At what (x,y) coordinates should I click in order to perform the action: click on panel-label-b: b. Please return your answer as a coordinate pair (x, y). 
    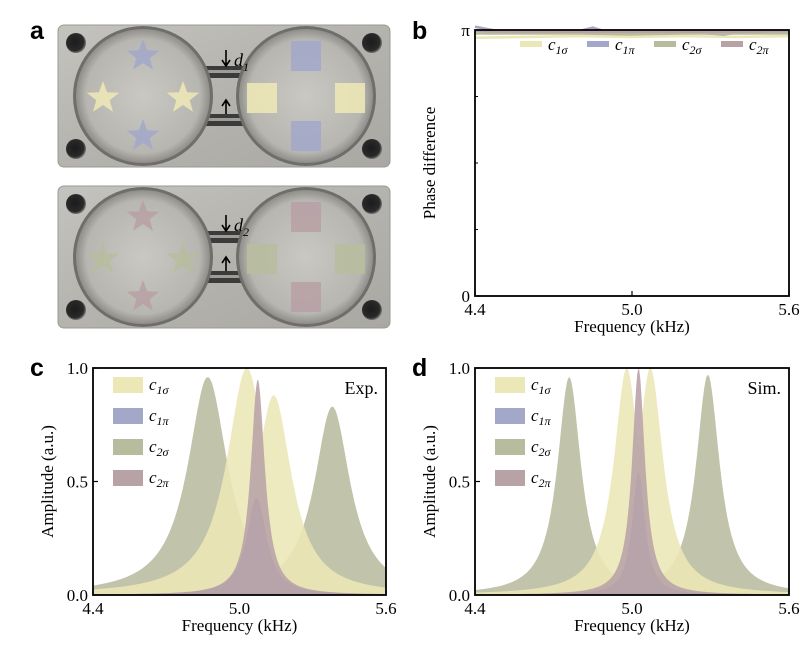
    Looking at the image, I should click on (419, 31).